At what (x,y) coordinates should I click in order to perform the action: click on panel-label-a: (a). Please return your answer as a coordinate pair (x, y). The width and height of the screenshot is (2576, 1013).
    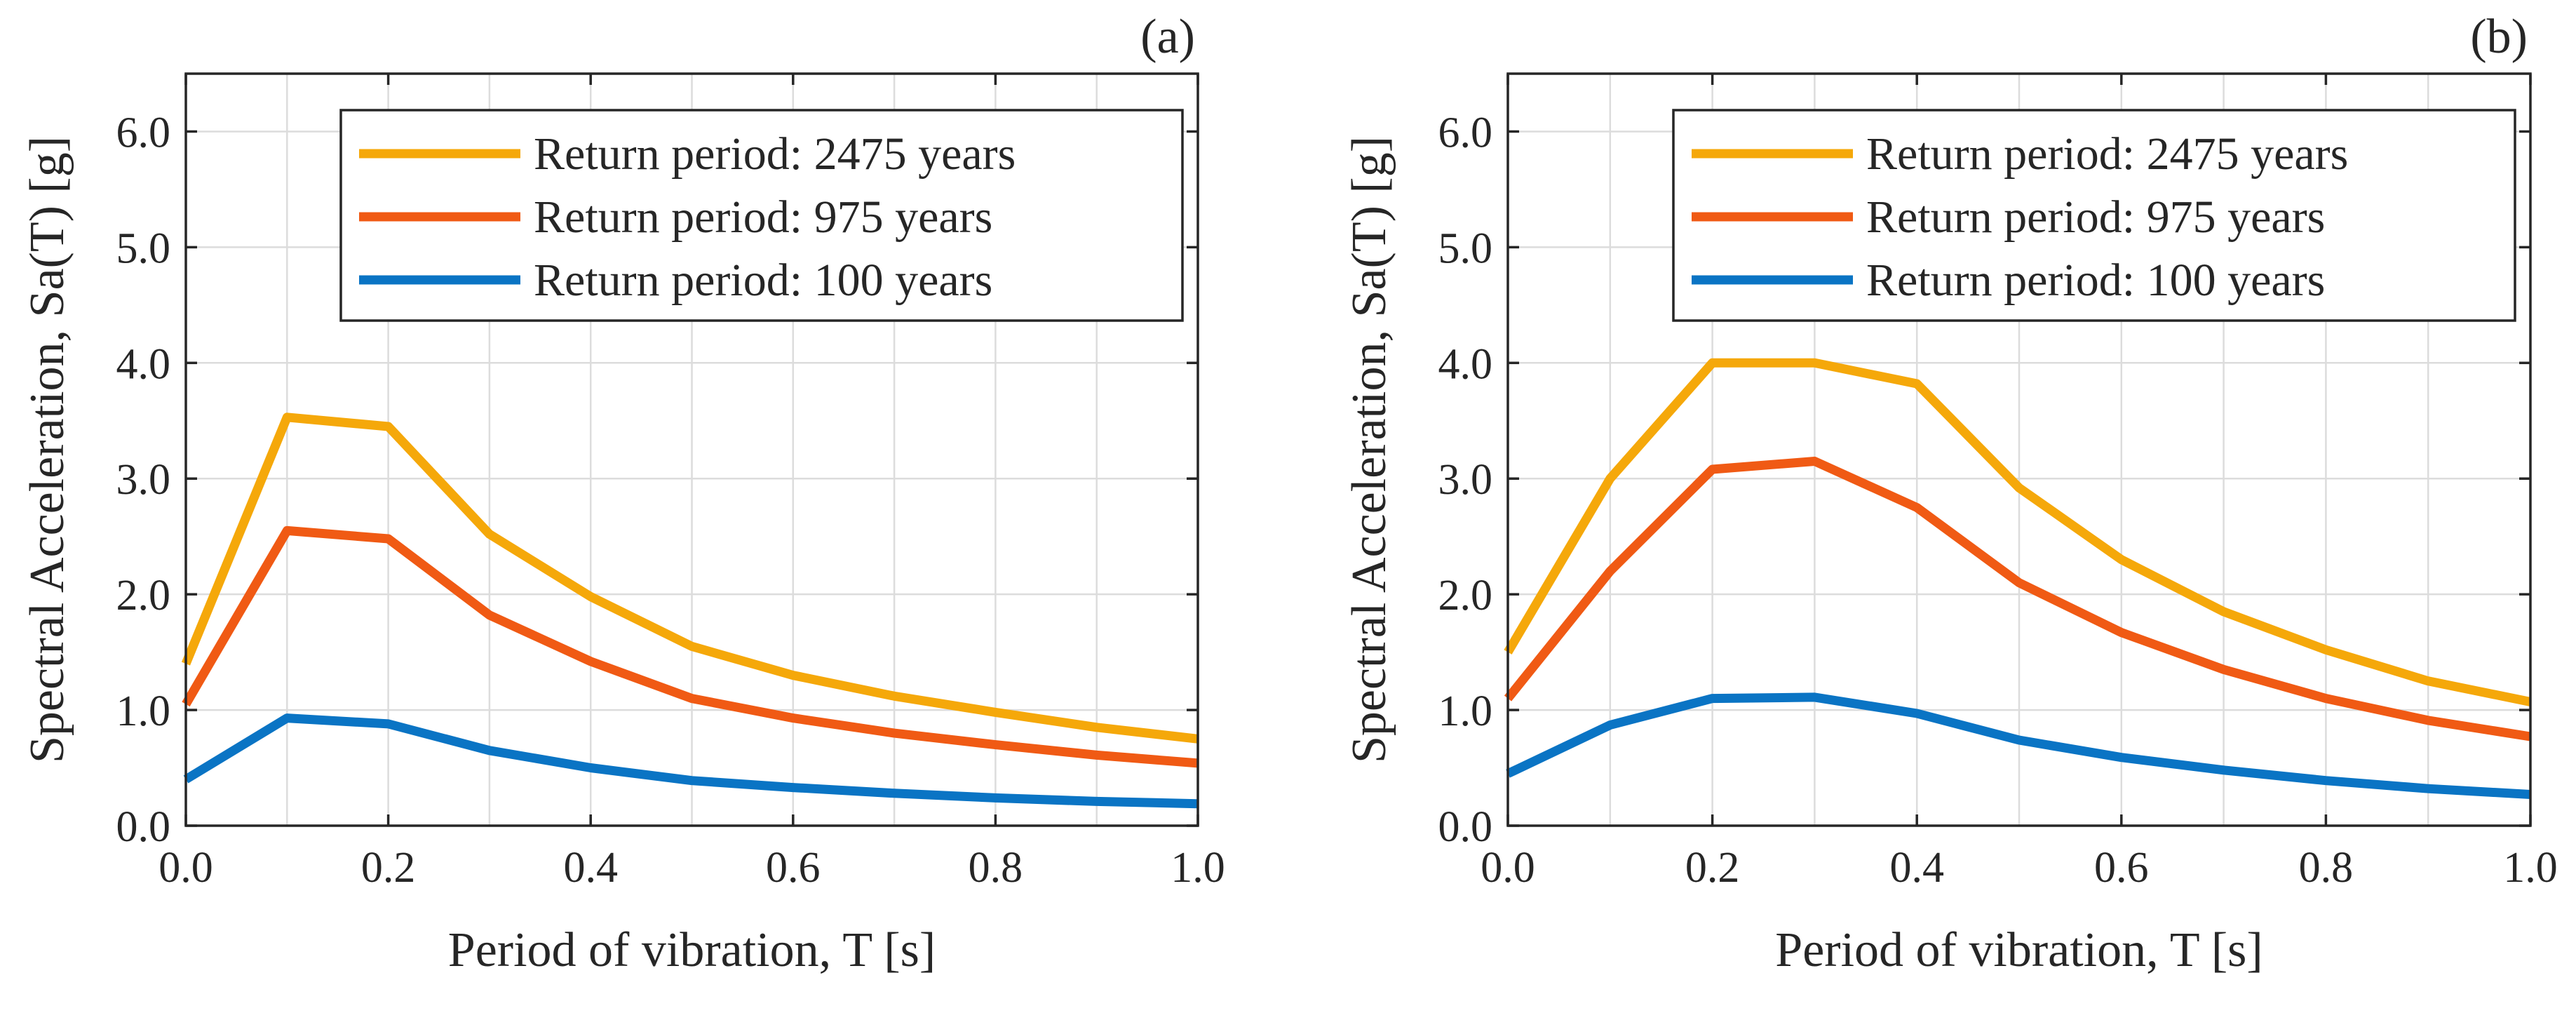
    Looking at the image, I should click on (1167, 37).